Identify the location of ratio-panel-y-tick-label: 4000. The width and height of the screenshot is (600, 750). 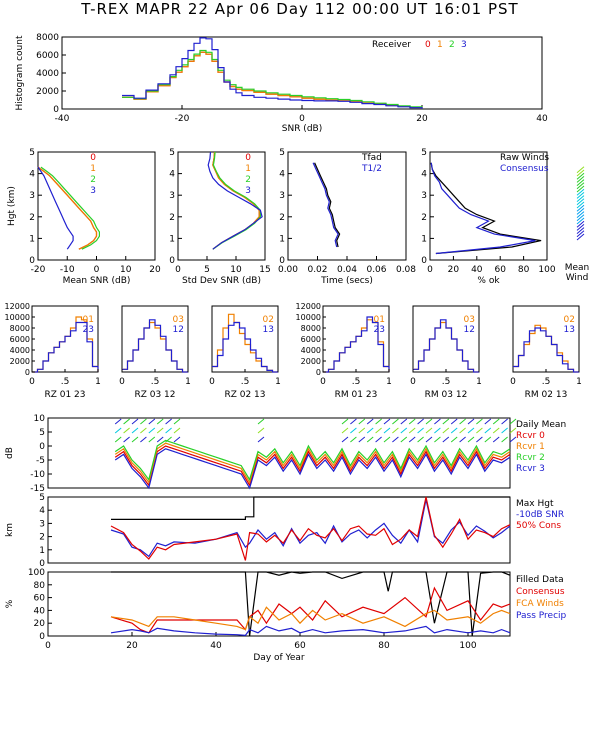
(20, 350).